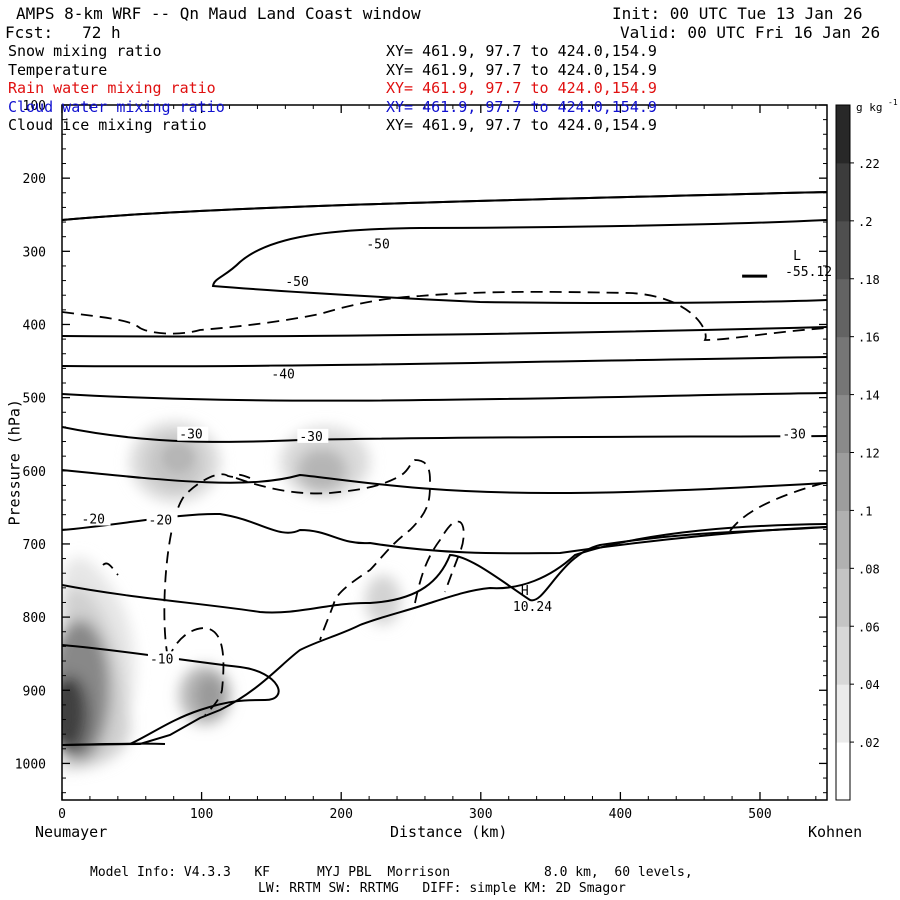  Describe the element at coordinates (869, 164) in the screenshot. I see `colorbar-tick-label: .22` at that location.